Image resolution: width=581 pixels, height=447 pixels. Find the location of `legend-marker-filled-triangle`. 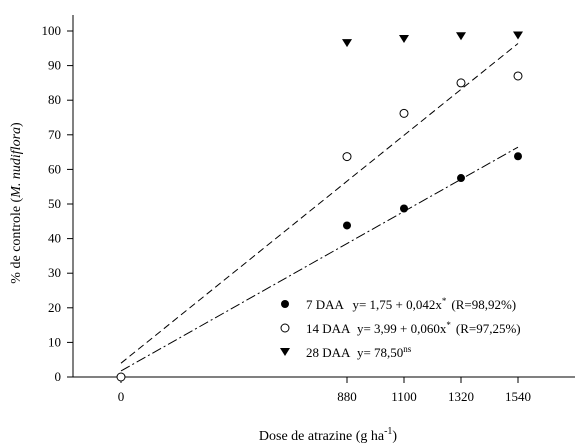

legend-marker-filled-triangle is located at coordinates (285, 352).